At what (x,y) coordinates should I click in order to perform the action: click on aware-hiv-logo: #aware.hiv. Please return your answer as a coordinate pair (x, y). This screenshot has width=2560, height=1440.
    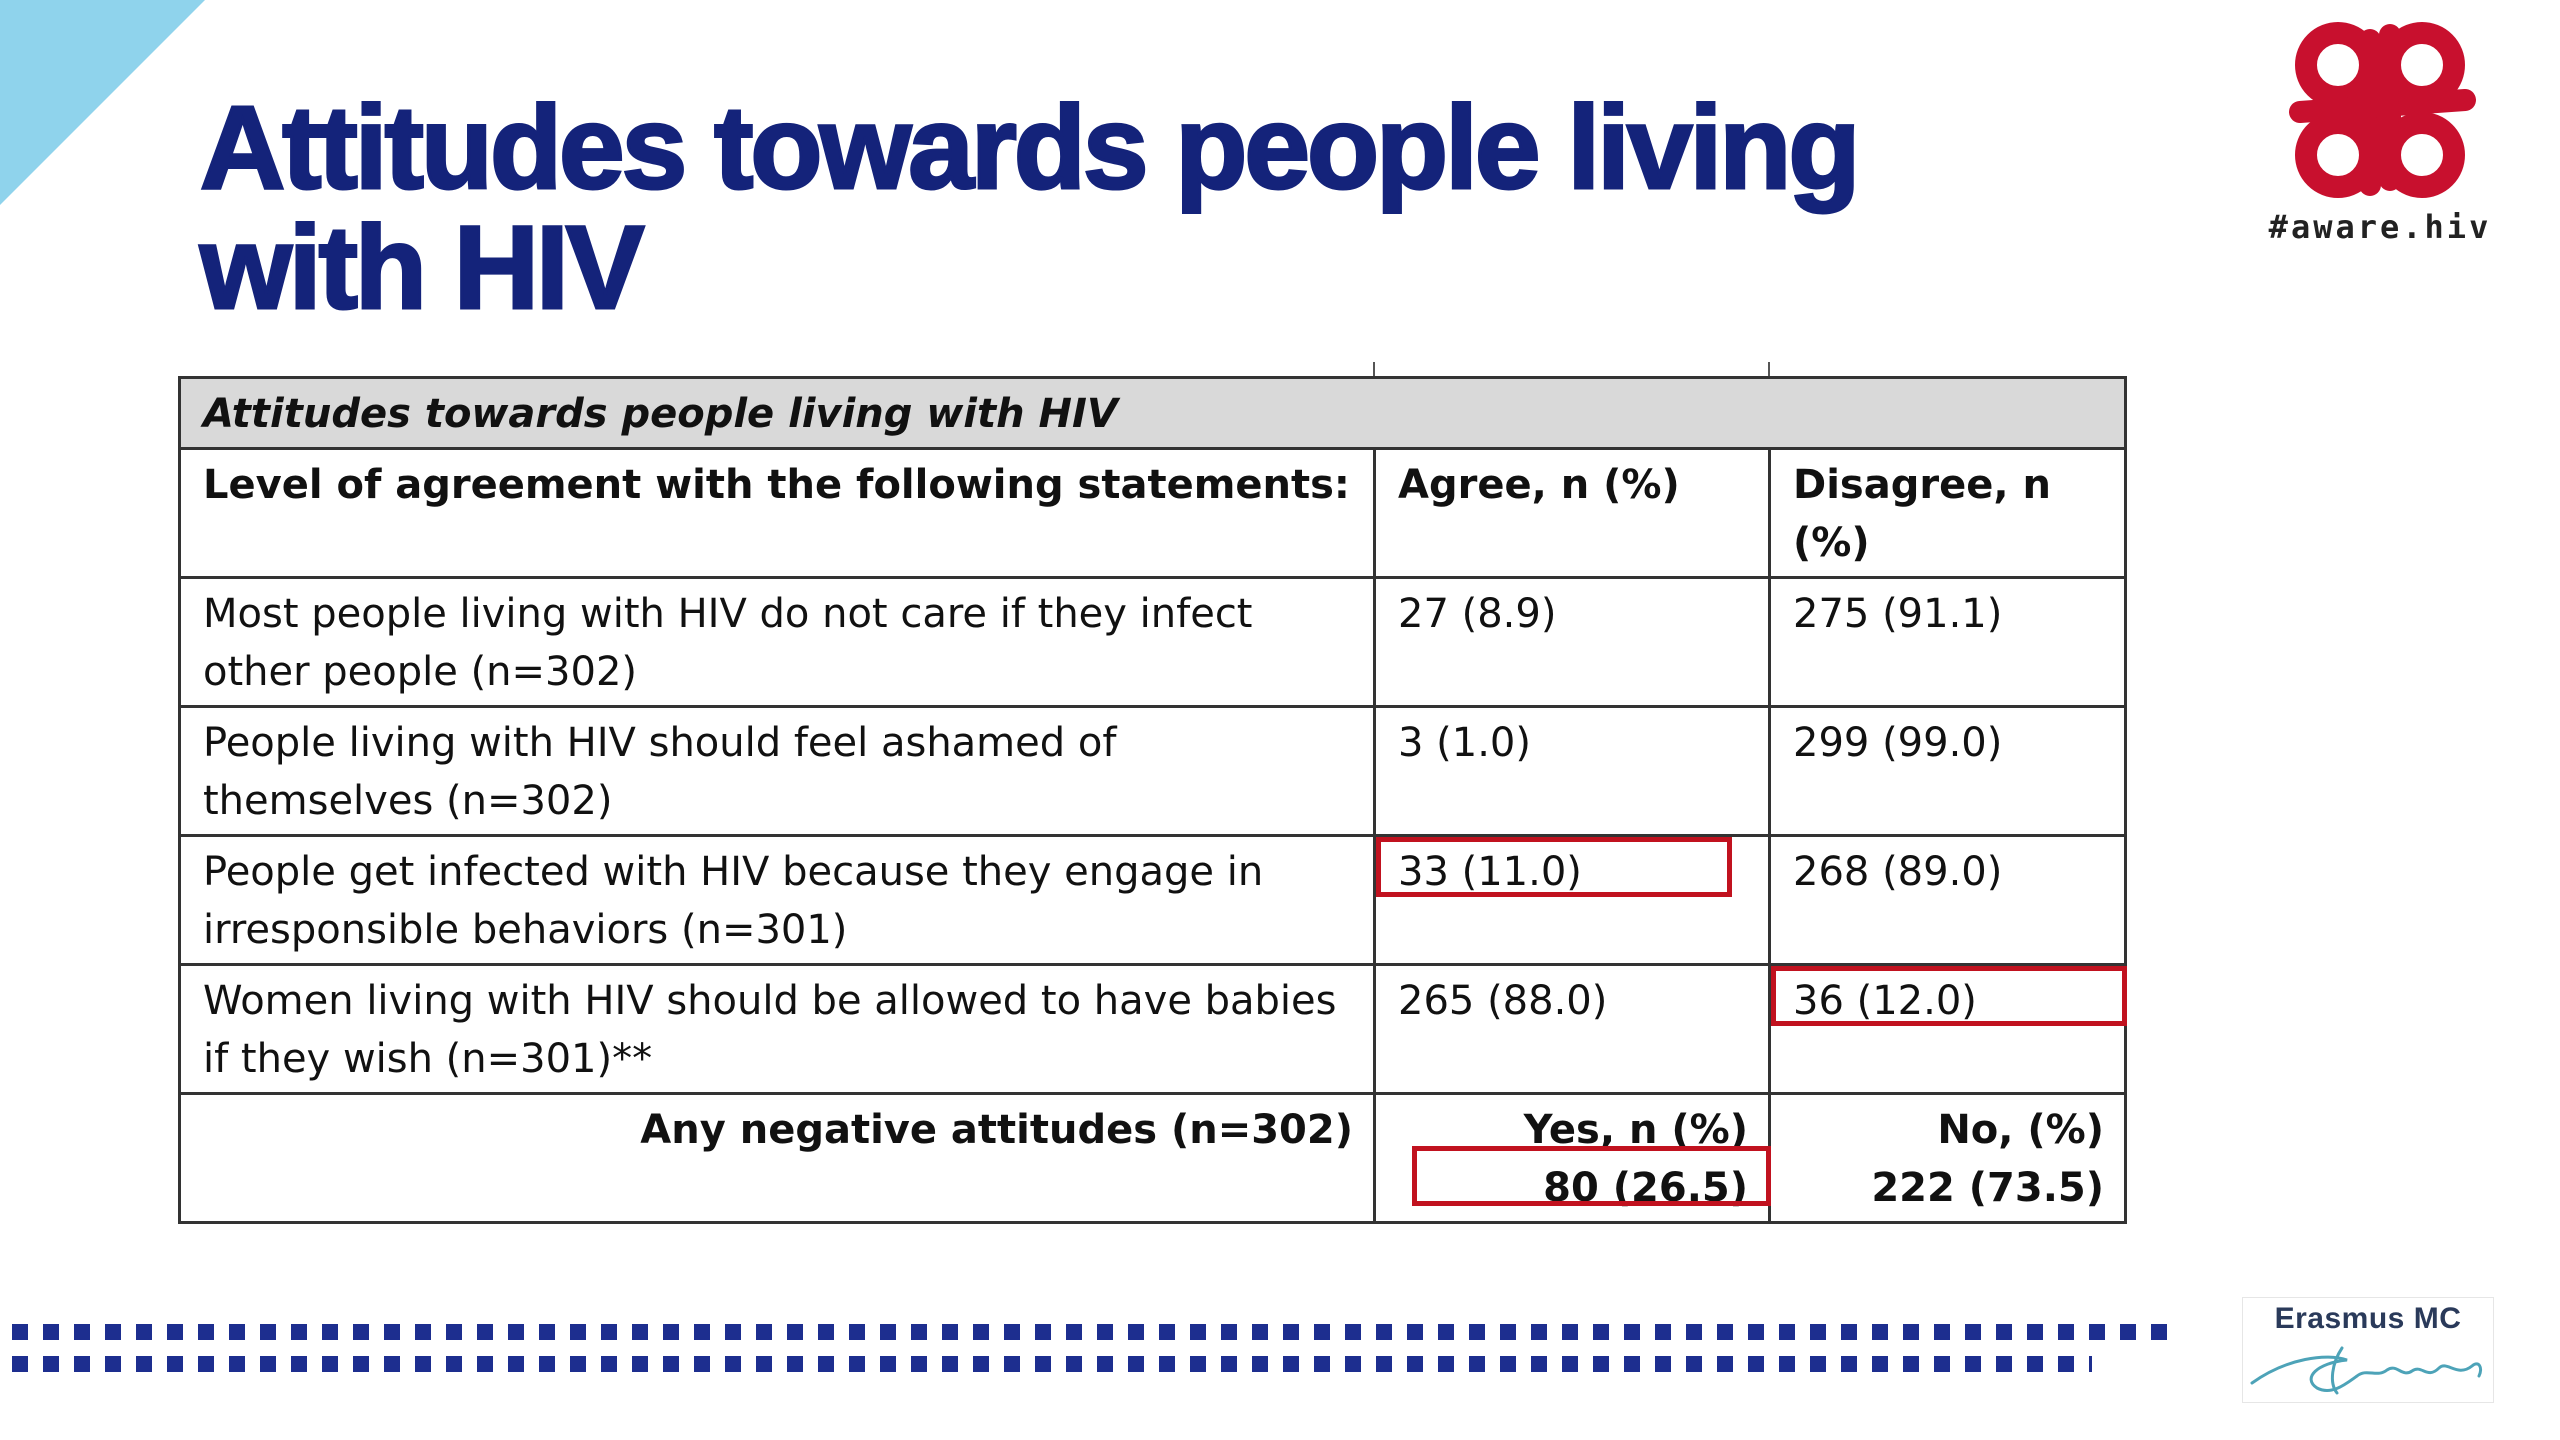
    Looking at the image, I should click on (2380, 133).